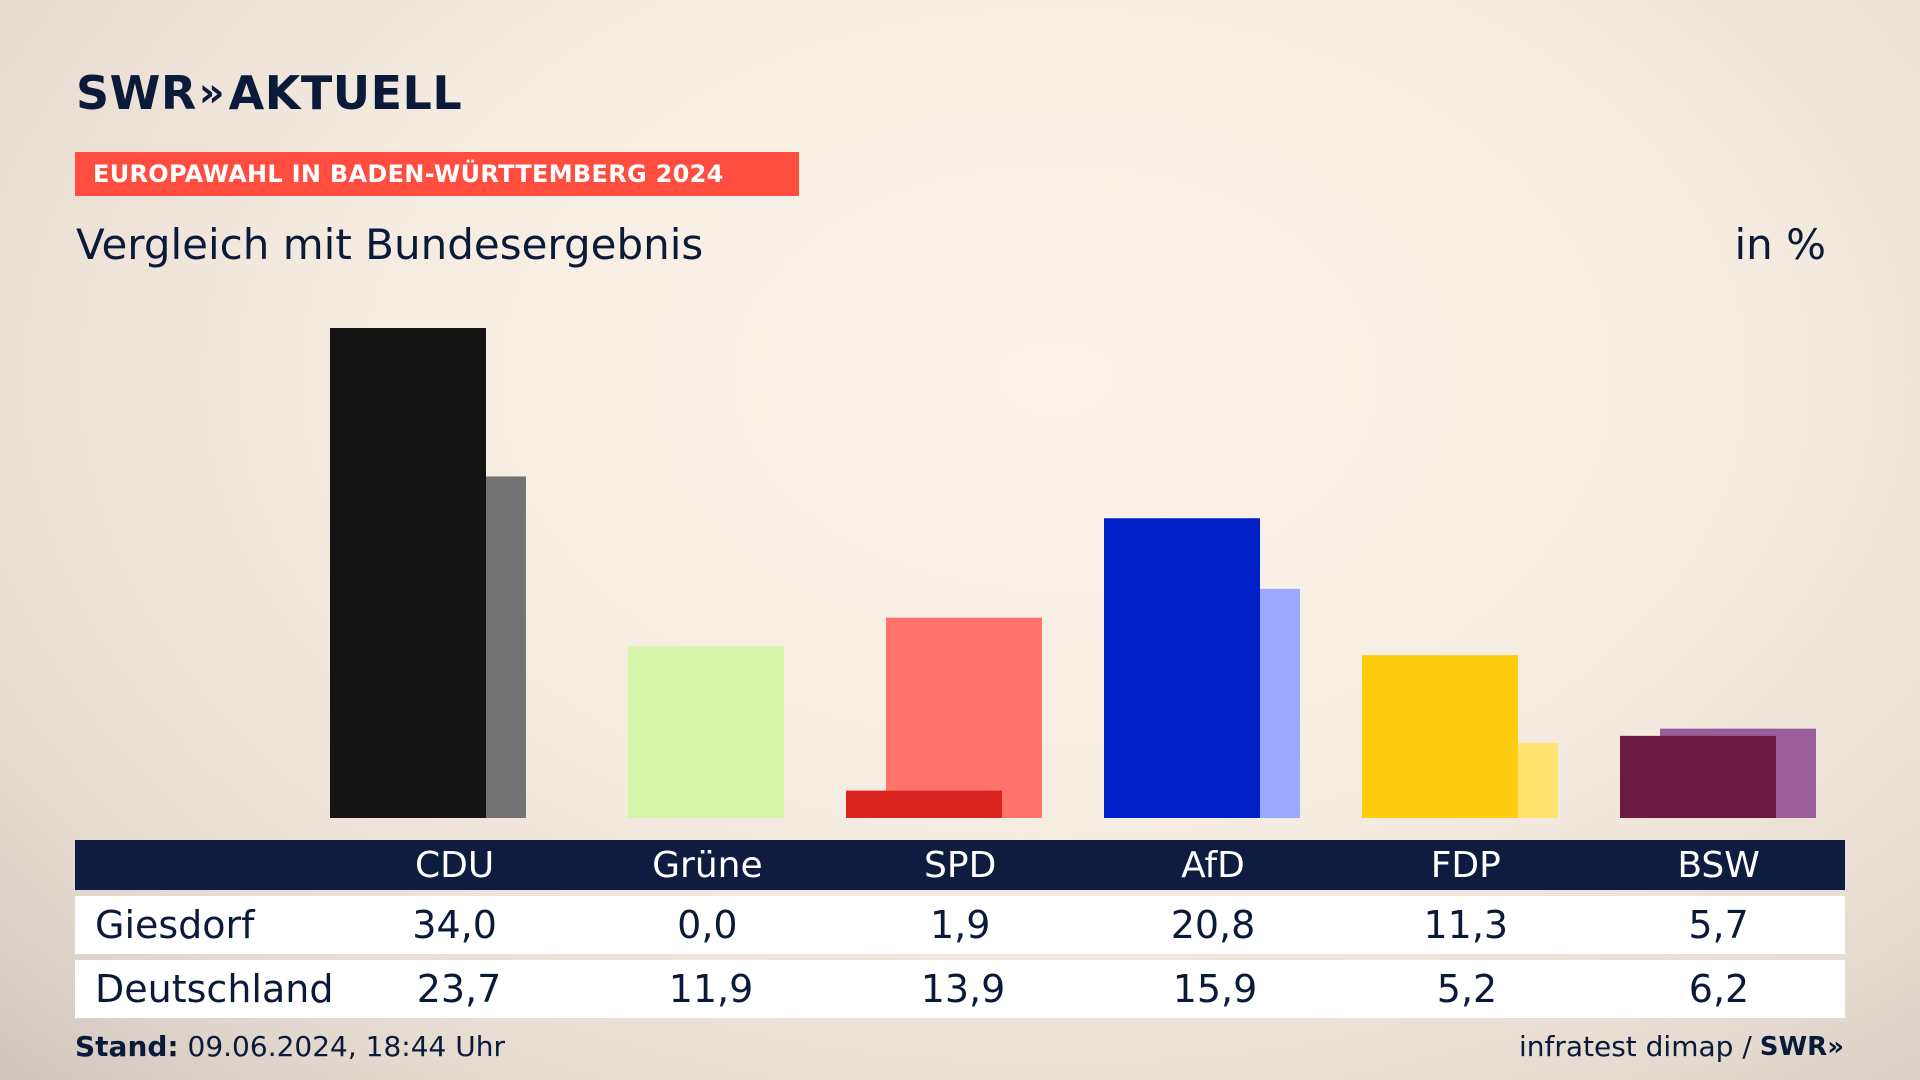  What do you see at coordinates (201, 925) in the screenshot?
I see `row-label-giesdorf: Giesdorf` at bounding box center [201, 925].